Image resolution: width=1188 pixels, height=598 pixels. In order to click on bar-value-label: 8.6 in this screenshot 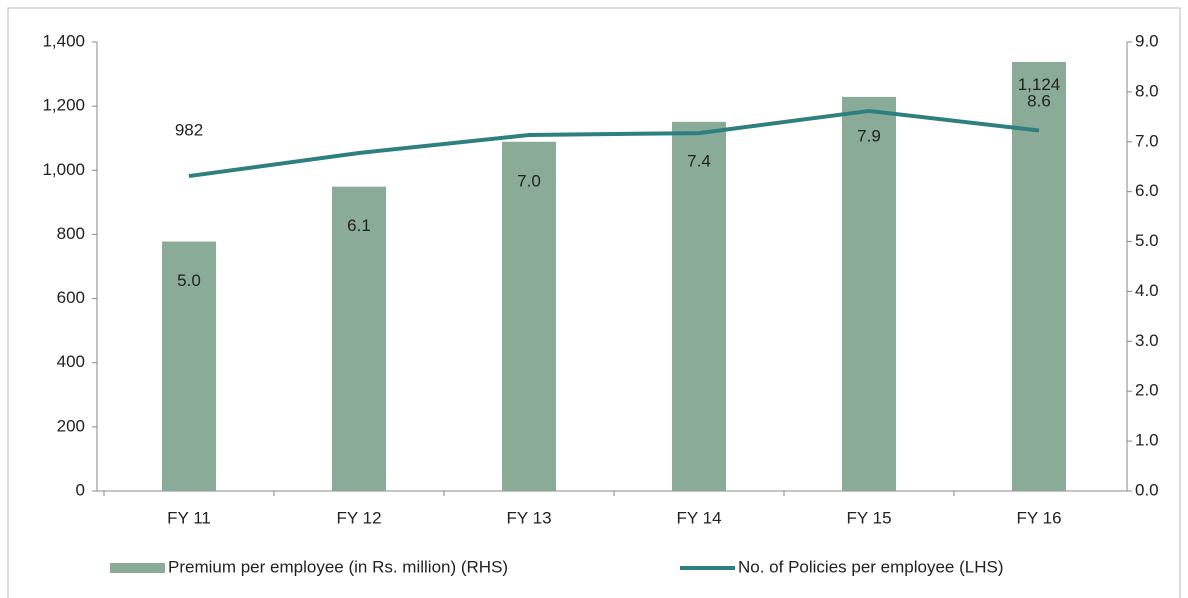, I will do `click(1039, 100)`.